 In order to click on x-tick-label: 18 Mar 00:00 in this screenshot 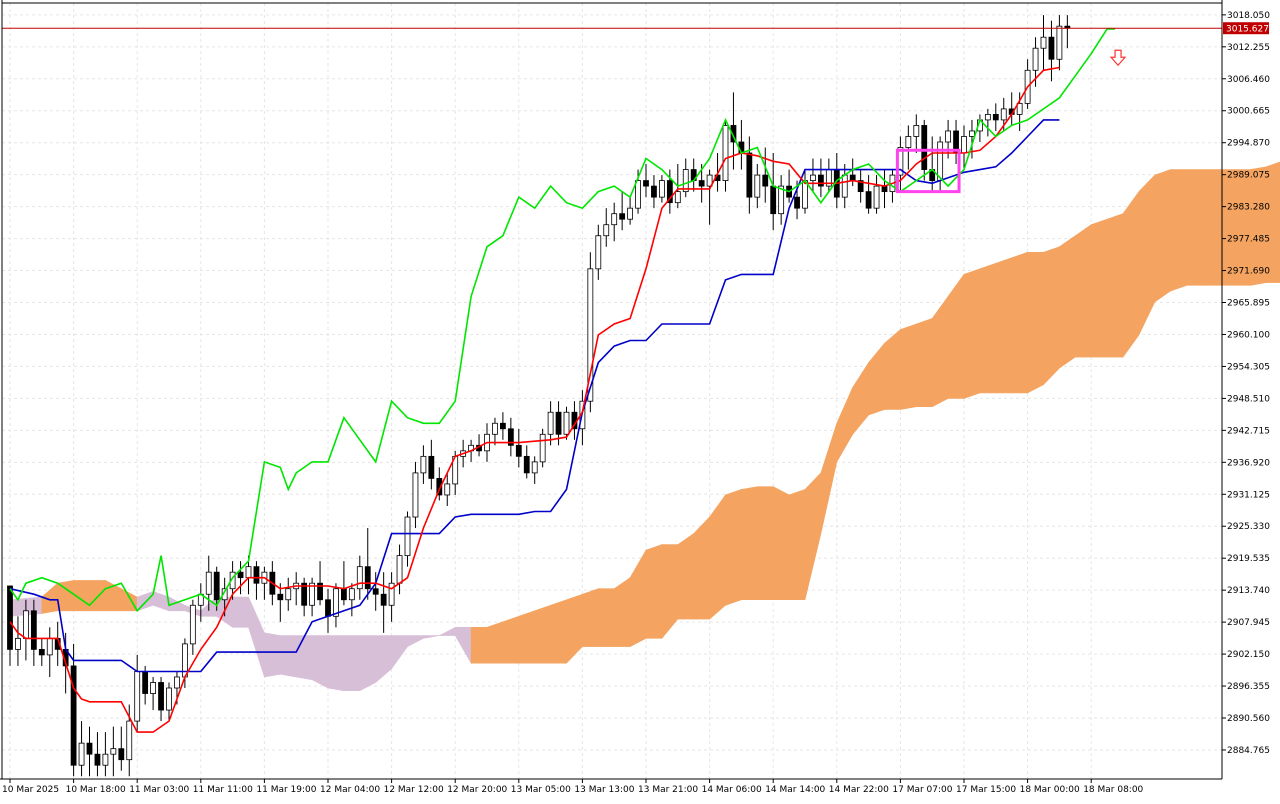, I will do `click(1050, 790)`.